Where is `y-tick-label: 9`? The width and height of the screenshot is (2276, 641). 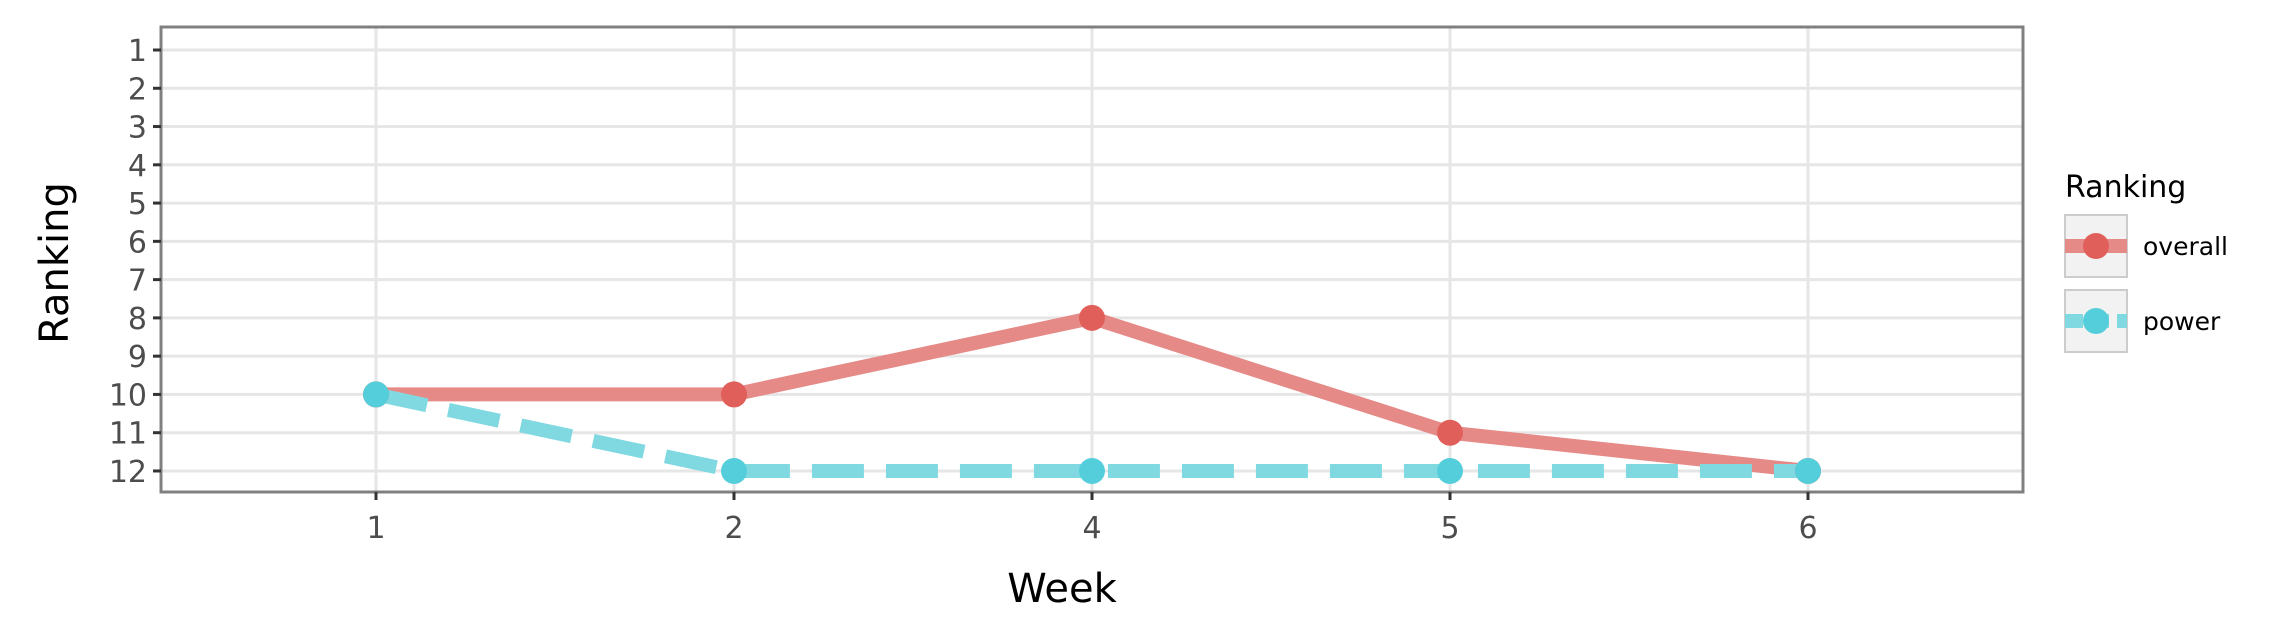 y-tick-label: 9 is located at coordinates (137, 357).